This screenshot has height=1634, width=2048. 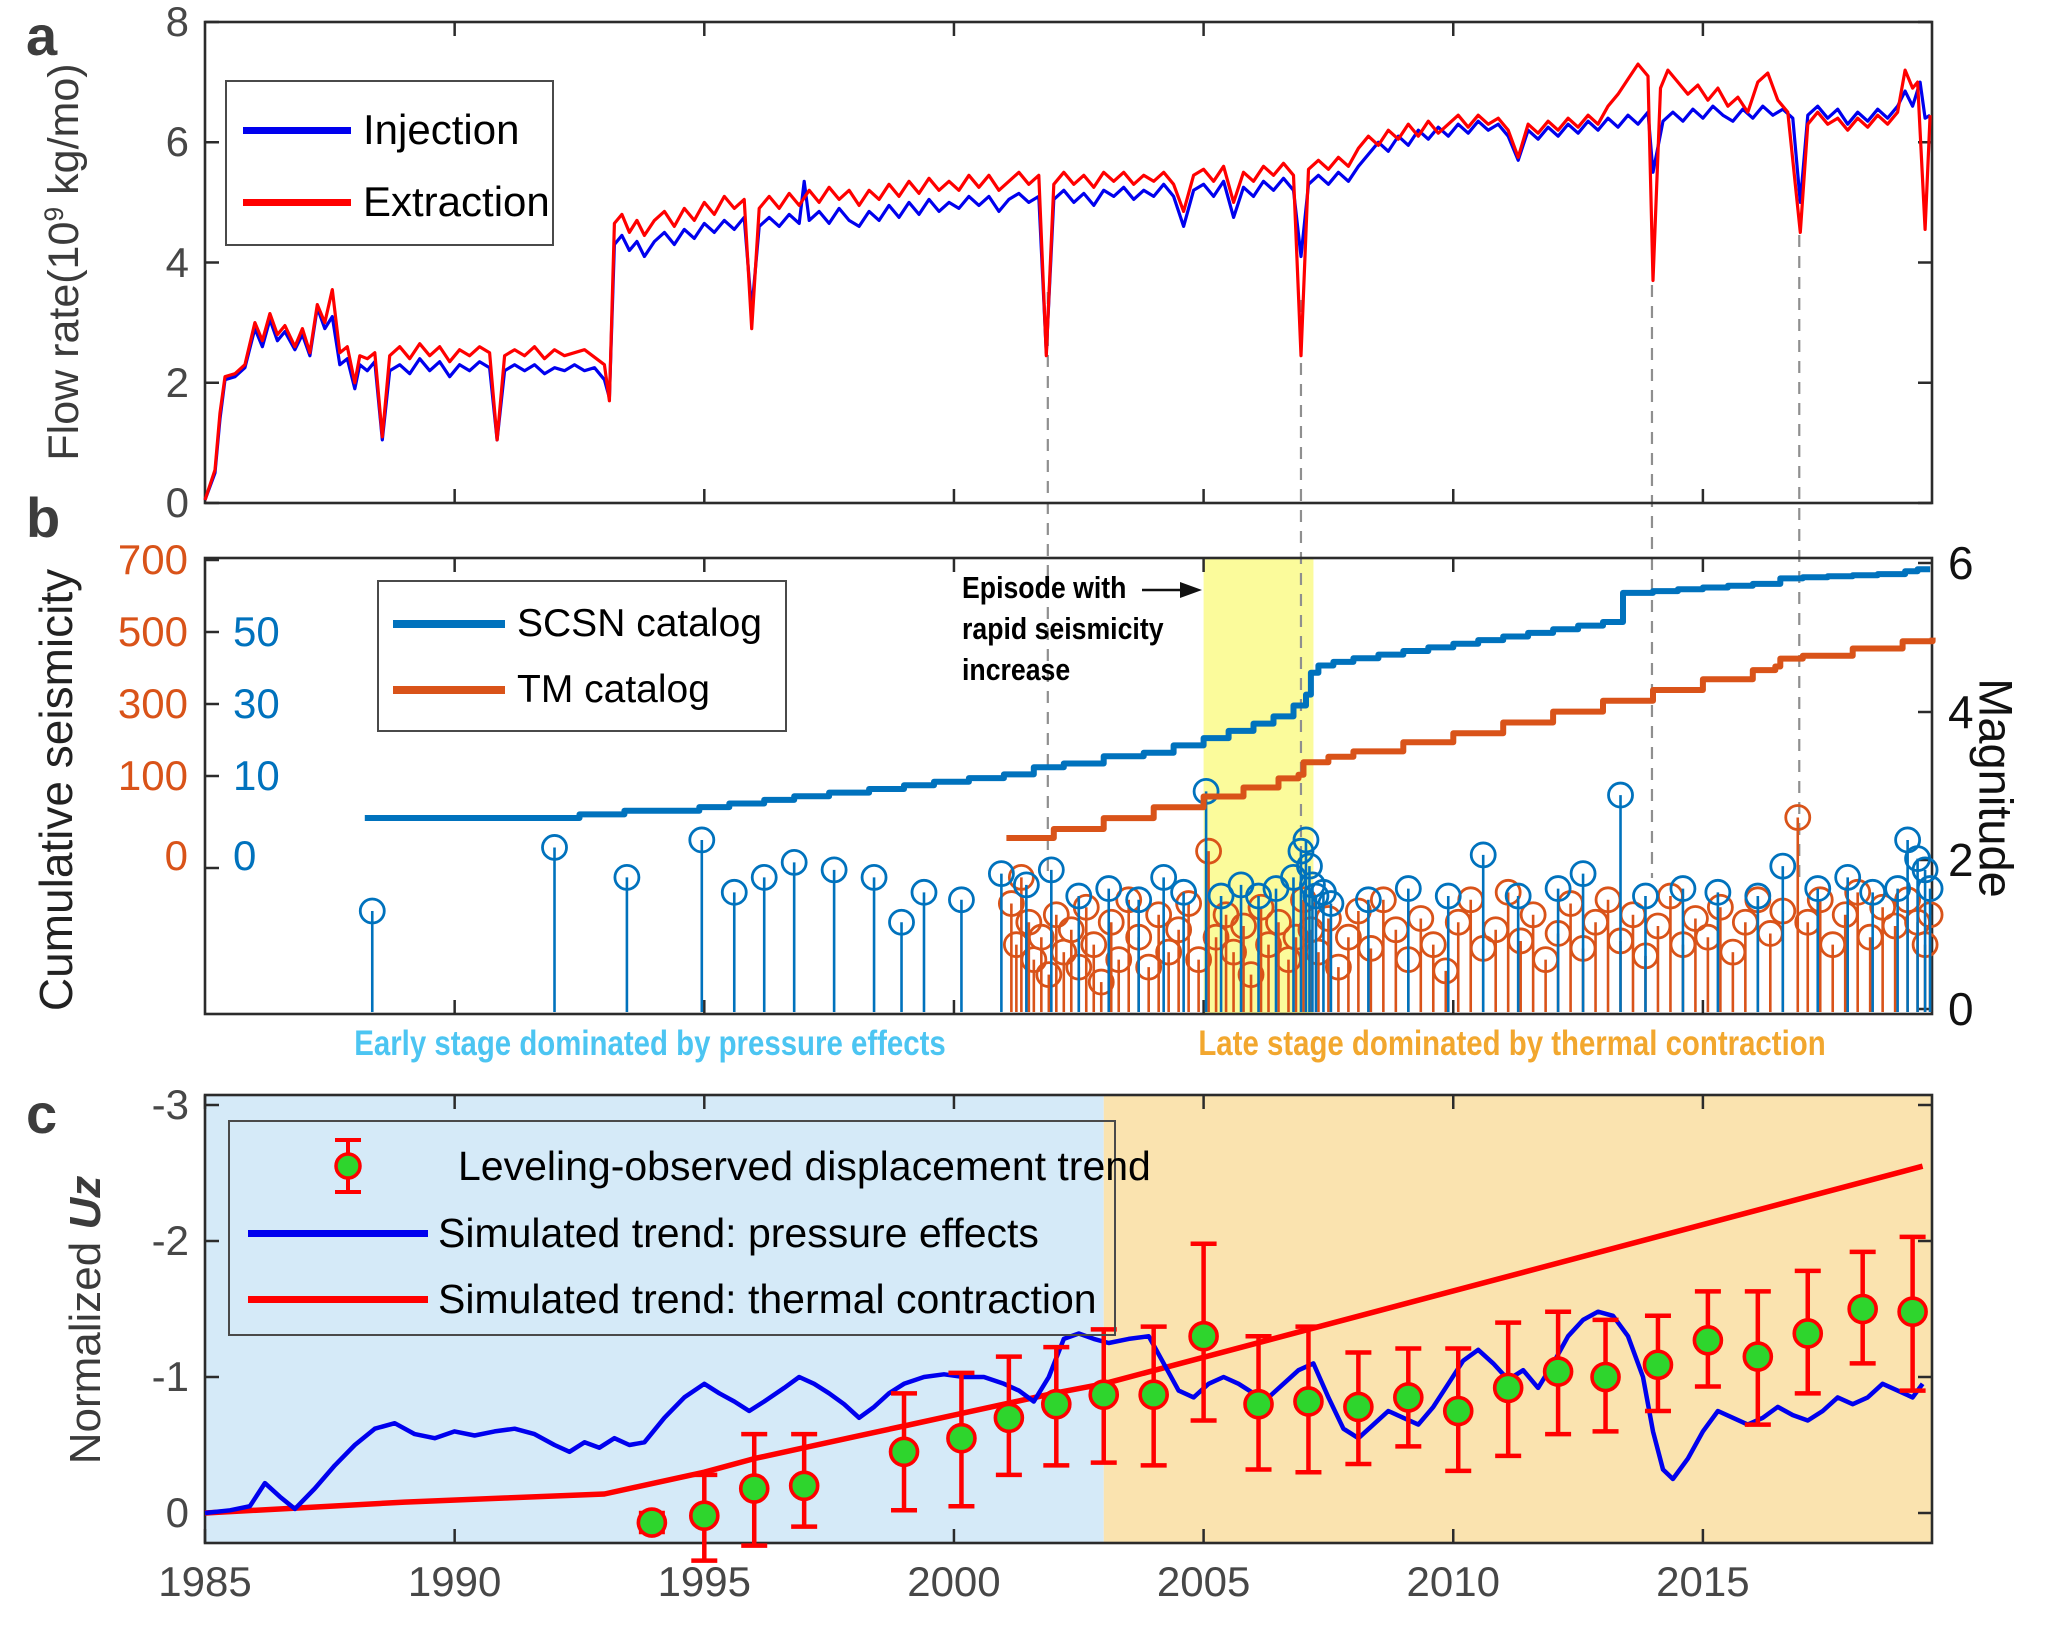 I want to click on sim-pressure-line-swatch, so click(x=338, y=1233).